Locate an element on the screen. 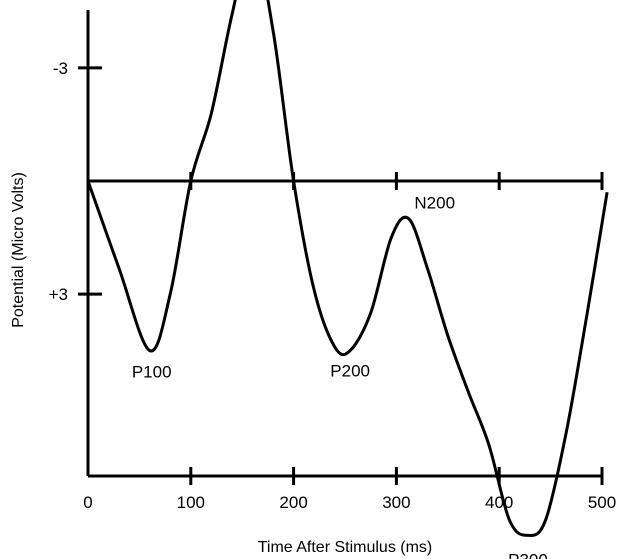 The image size is (619, 559). x-axis-label: Time After Stimulus (ms) is located at coordinates (345, 547).